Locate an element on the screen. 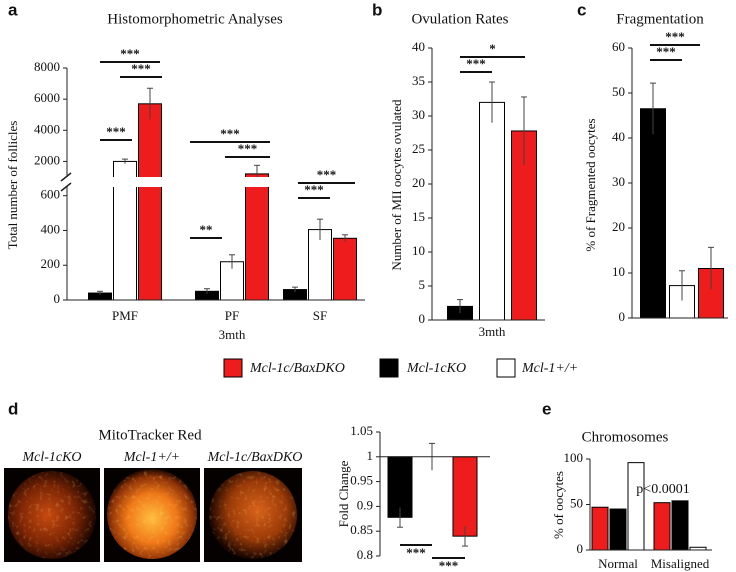 The width and height of the screenshot is (736, 572). y-tick-label: 35 is located at coordinates (418, 80).